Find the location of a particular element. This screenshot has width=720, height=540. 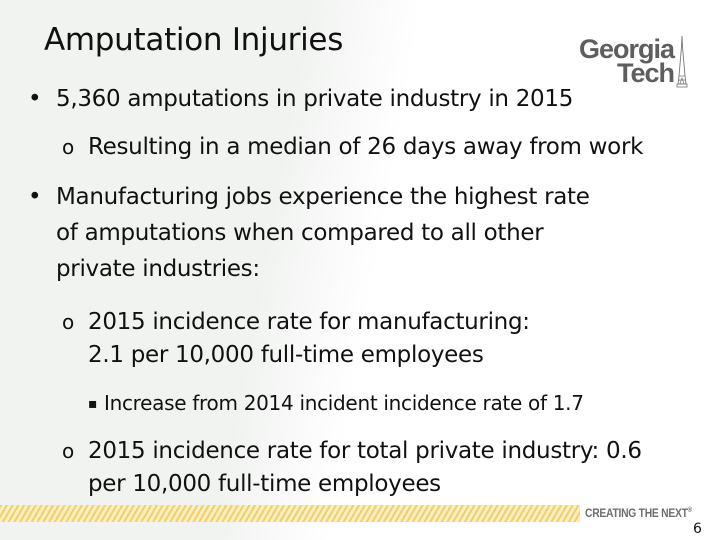

logo-text-tech: Tech is located at coordinates (645, 73).